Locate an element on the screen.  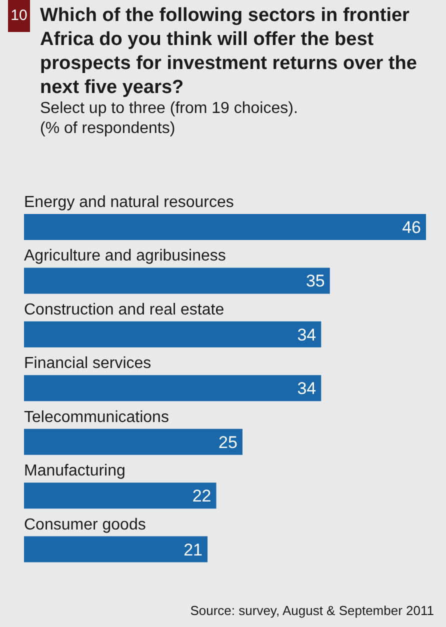
y-tick-label: Telecommunications is located at coordinates (96, 417).